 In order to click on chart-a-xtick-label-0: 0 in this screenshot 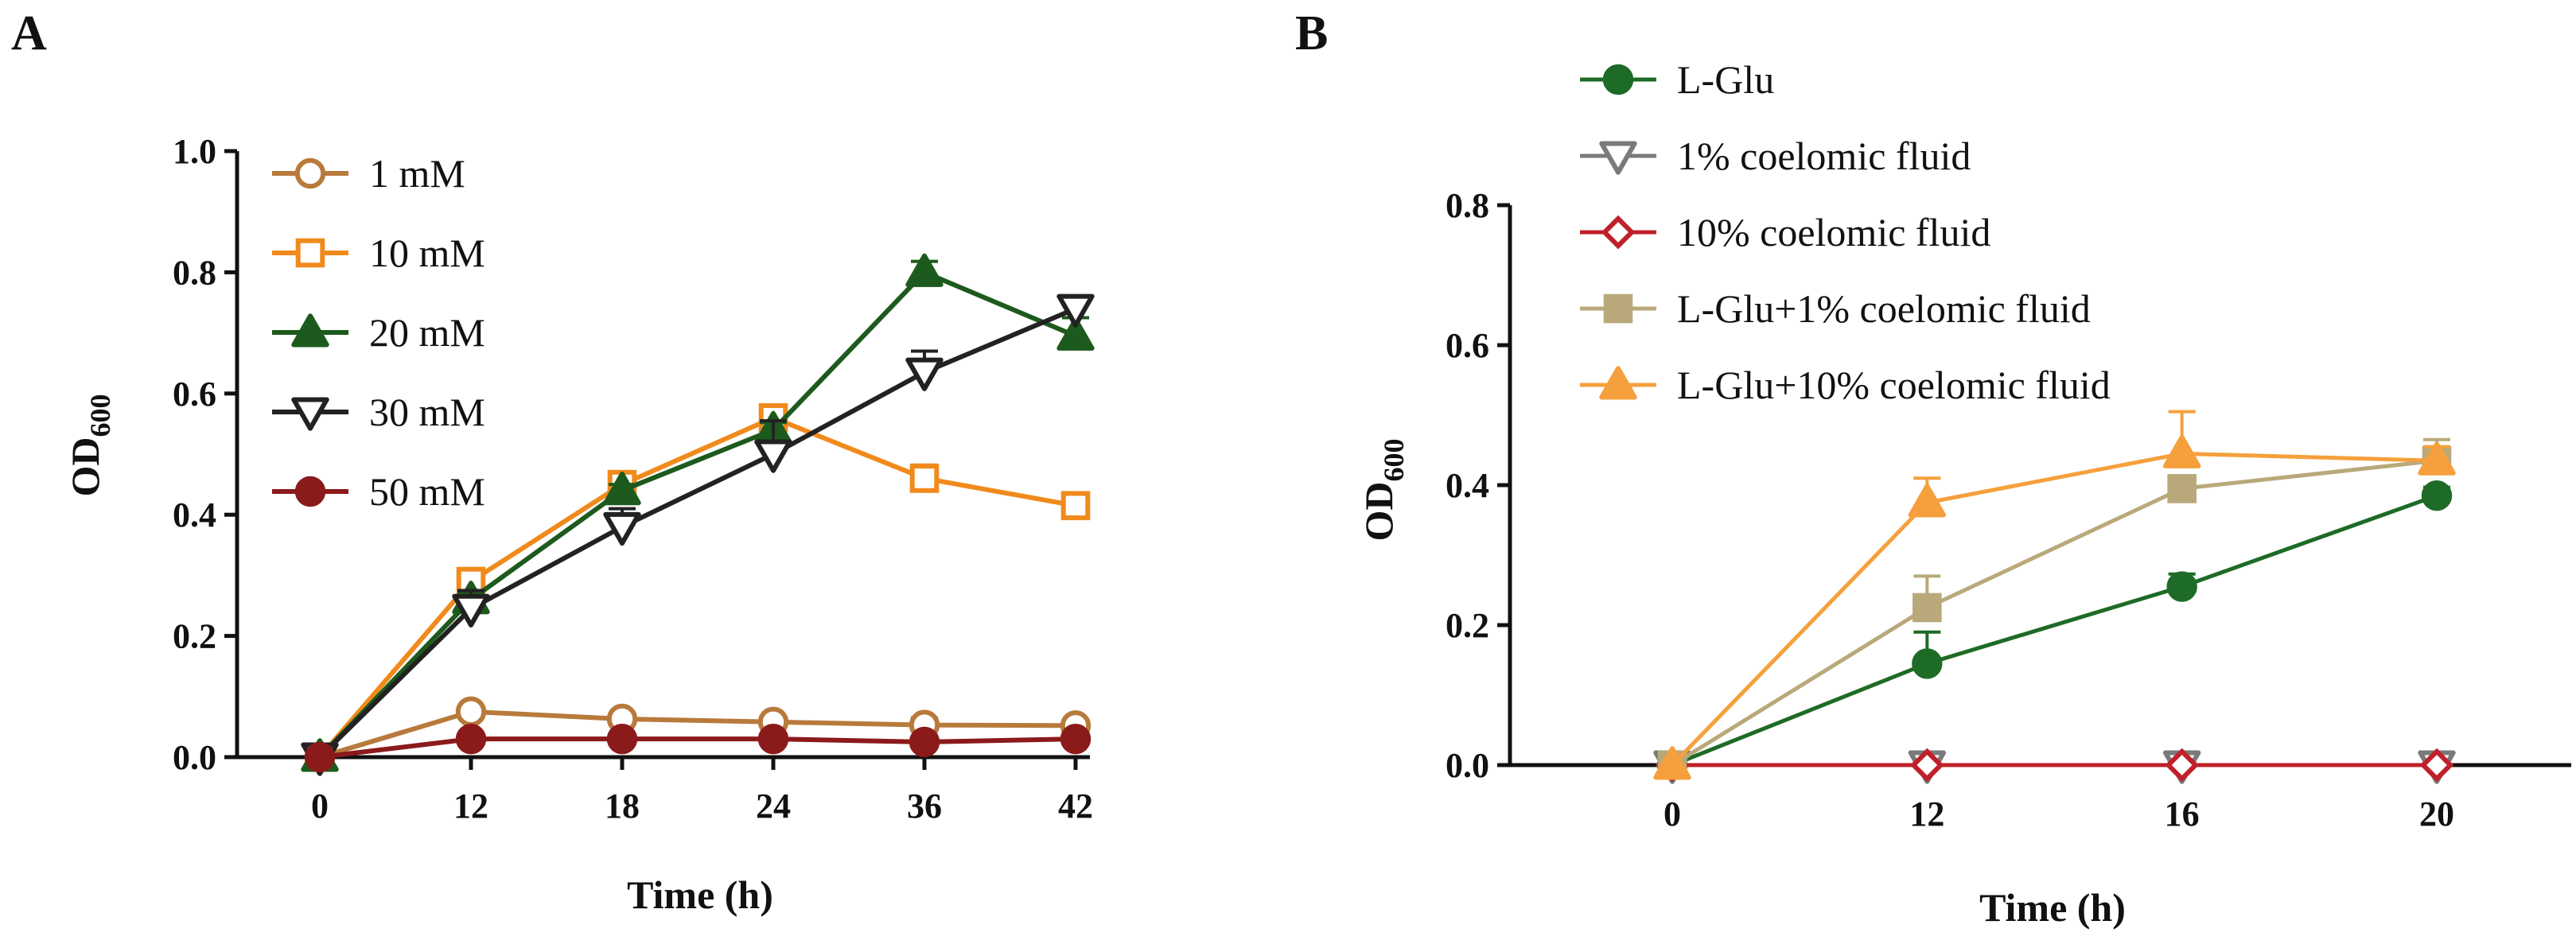, I will do `click(320, 806)`.